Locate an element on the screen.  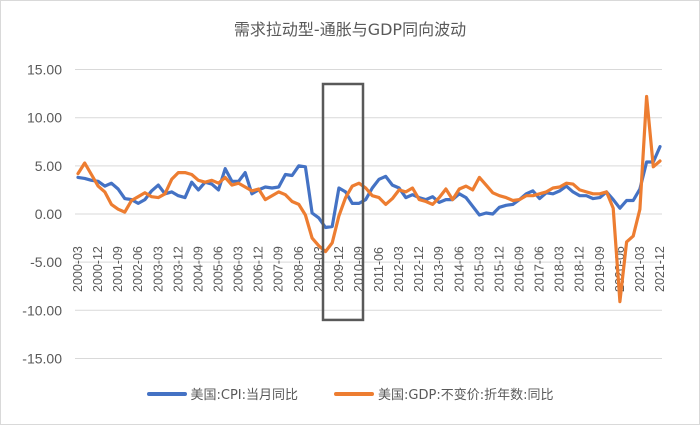
legend-label-gdp: 美国:GDP:不变价:折年数:同比 is located at coordinates (466, 395).